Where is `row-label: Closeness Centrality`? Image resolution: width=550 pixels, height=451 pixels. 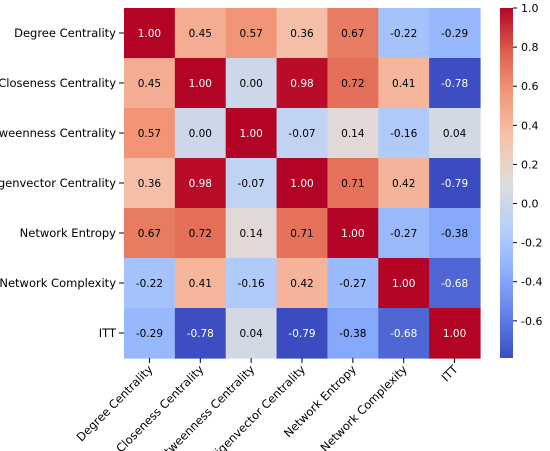 row-label: Closeness Centrality is located at coordinates (58, 83).